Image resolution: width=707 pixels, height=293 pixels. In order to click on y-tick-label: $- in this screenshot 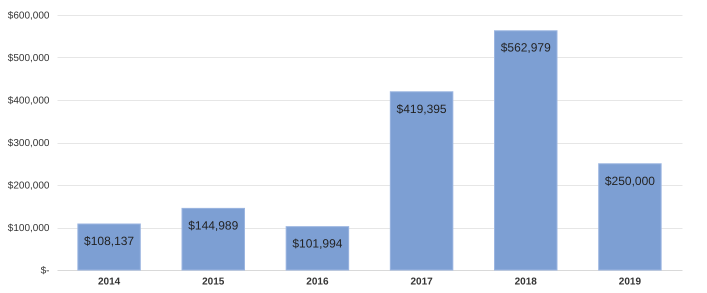, I will do `click(45, 271)`.